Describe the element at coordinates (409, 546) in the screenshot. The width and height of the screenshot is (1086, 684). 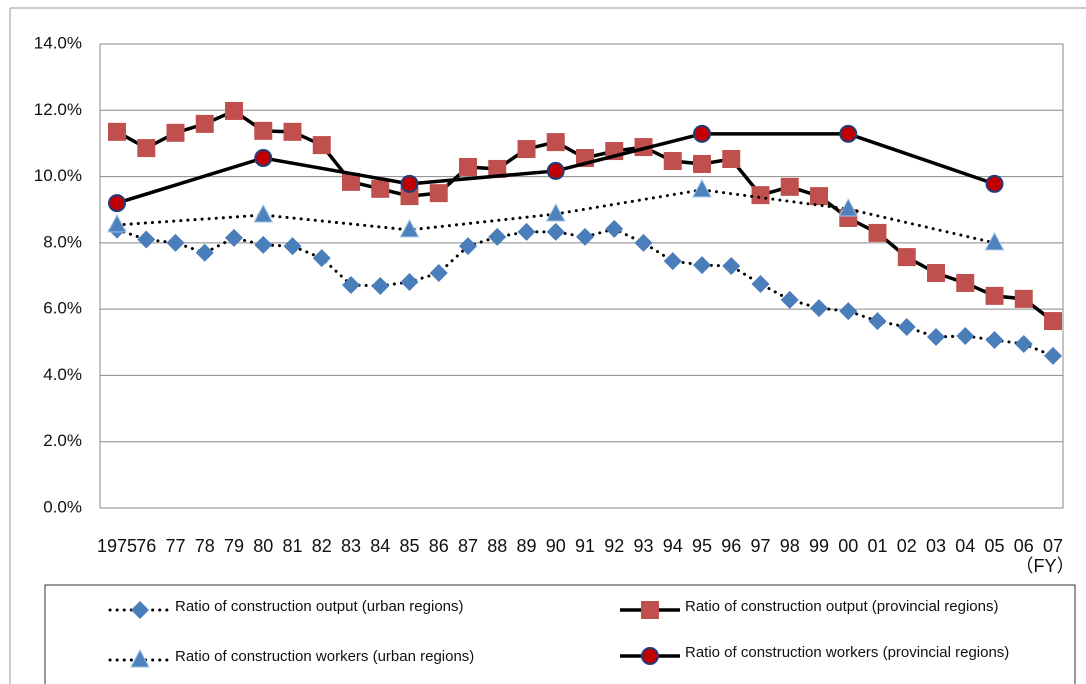
I see `x-tick-label: 85` at that location.